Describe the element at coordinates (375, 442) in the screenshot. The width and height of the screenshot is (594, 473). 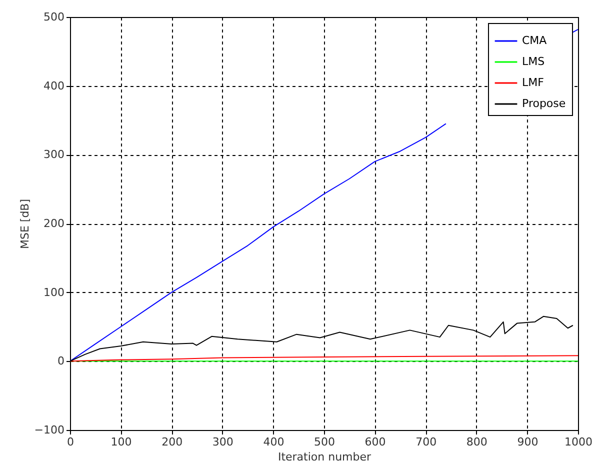
I see `x-tick-label: 600` at that location.